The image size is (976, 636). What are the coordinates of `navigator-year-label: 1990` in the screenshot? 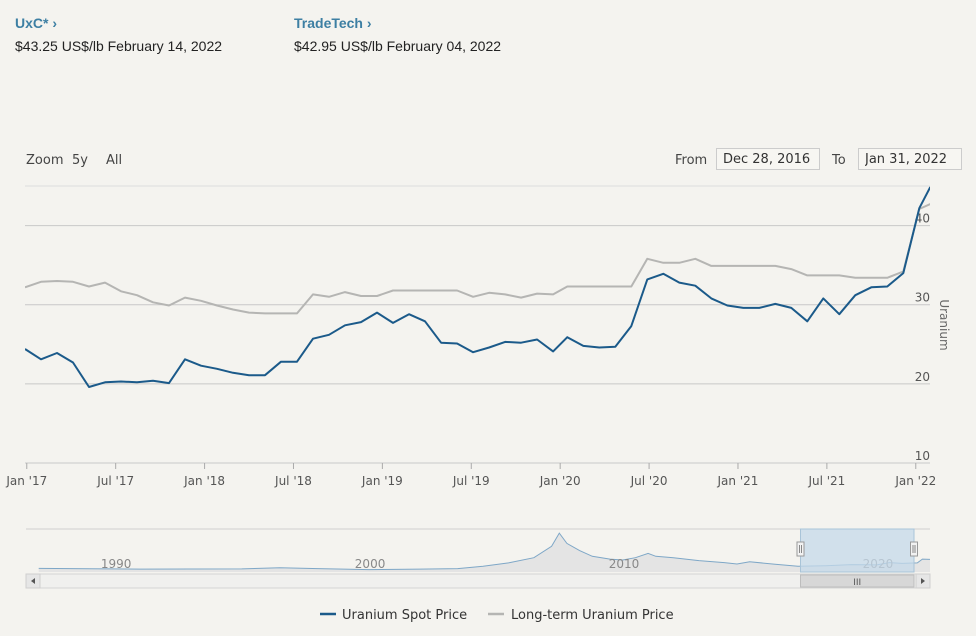 It's located at (116, 564).